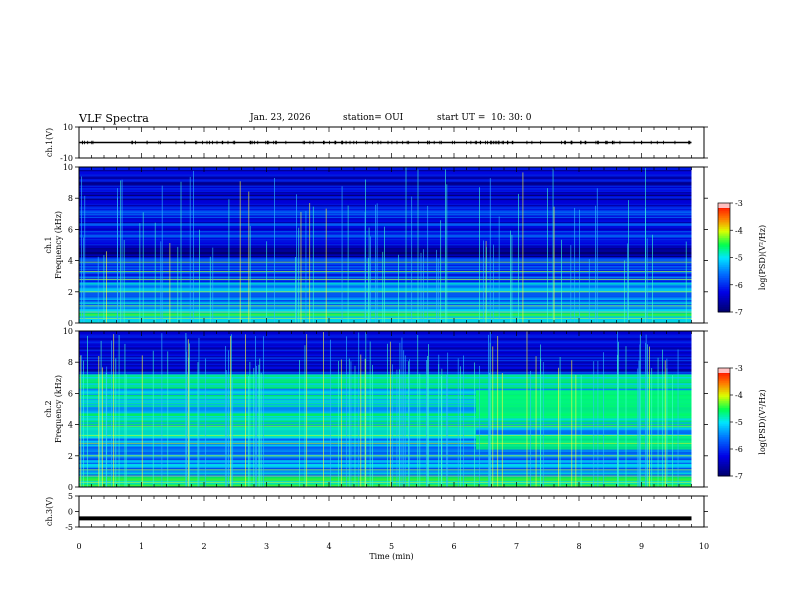  Describe the element at coordinates (391, 556) in the screenshot. I see `x-axis-label: Time (min)` at that location.